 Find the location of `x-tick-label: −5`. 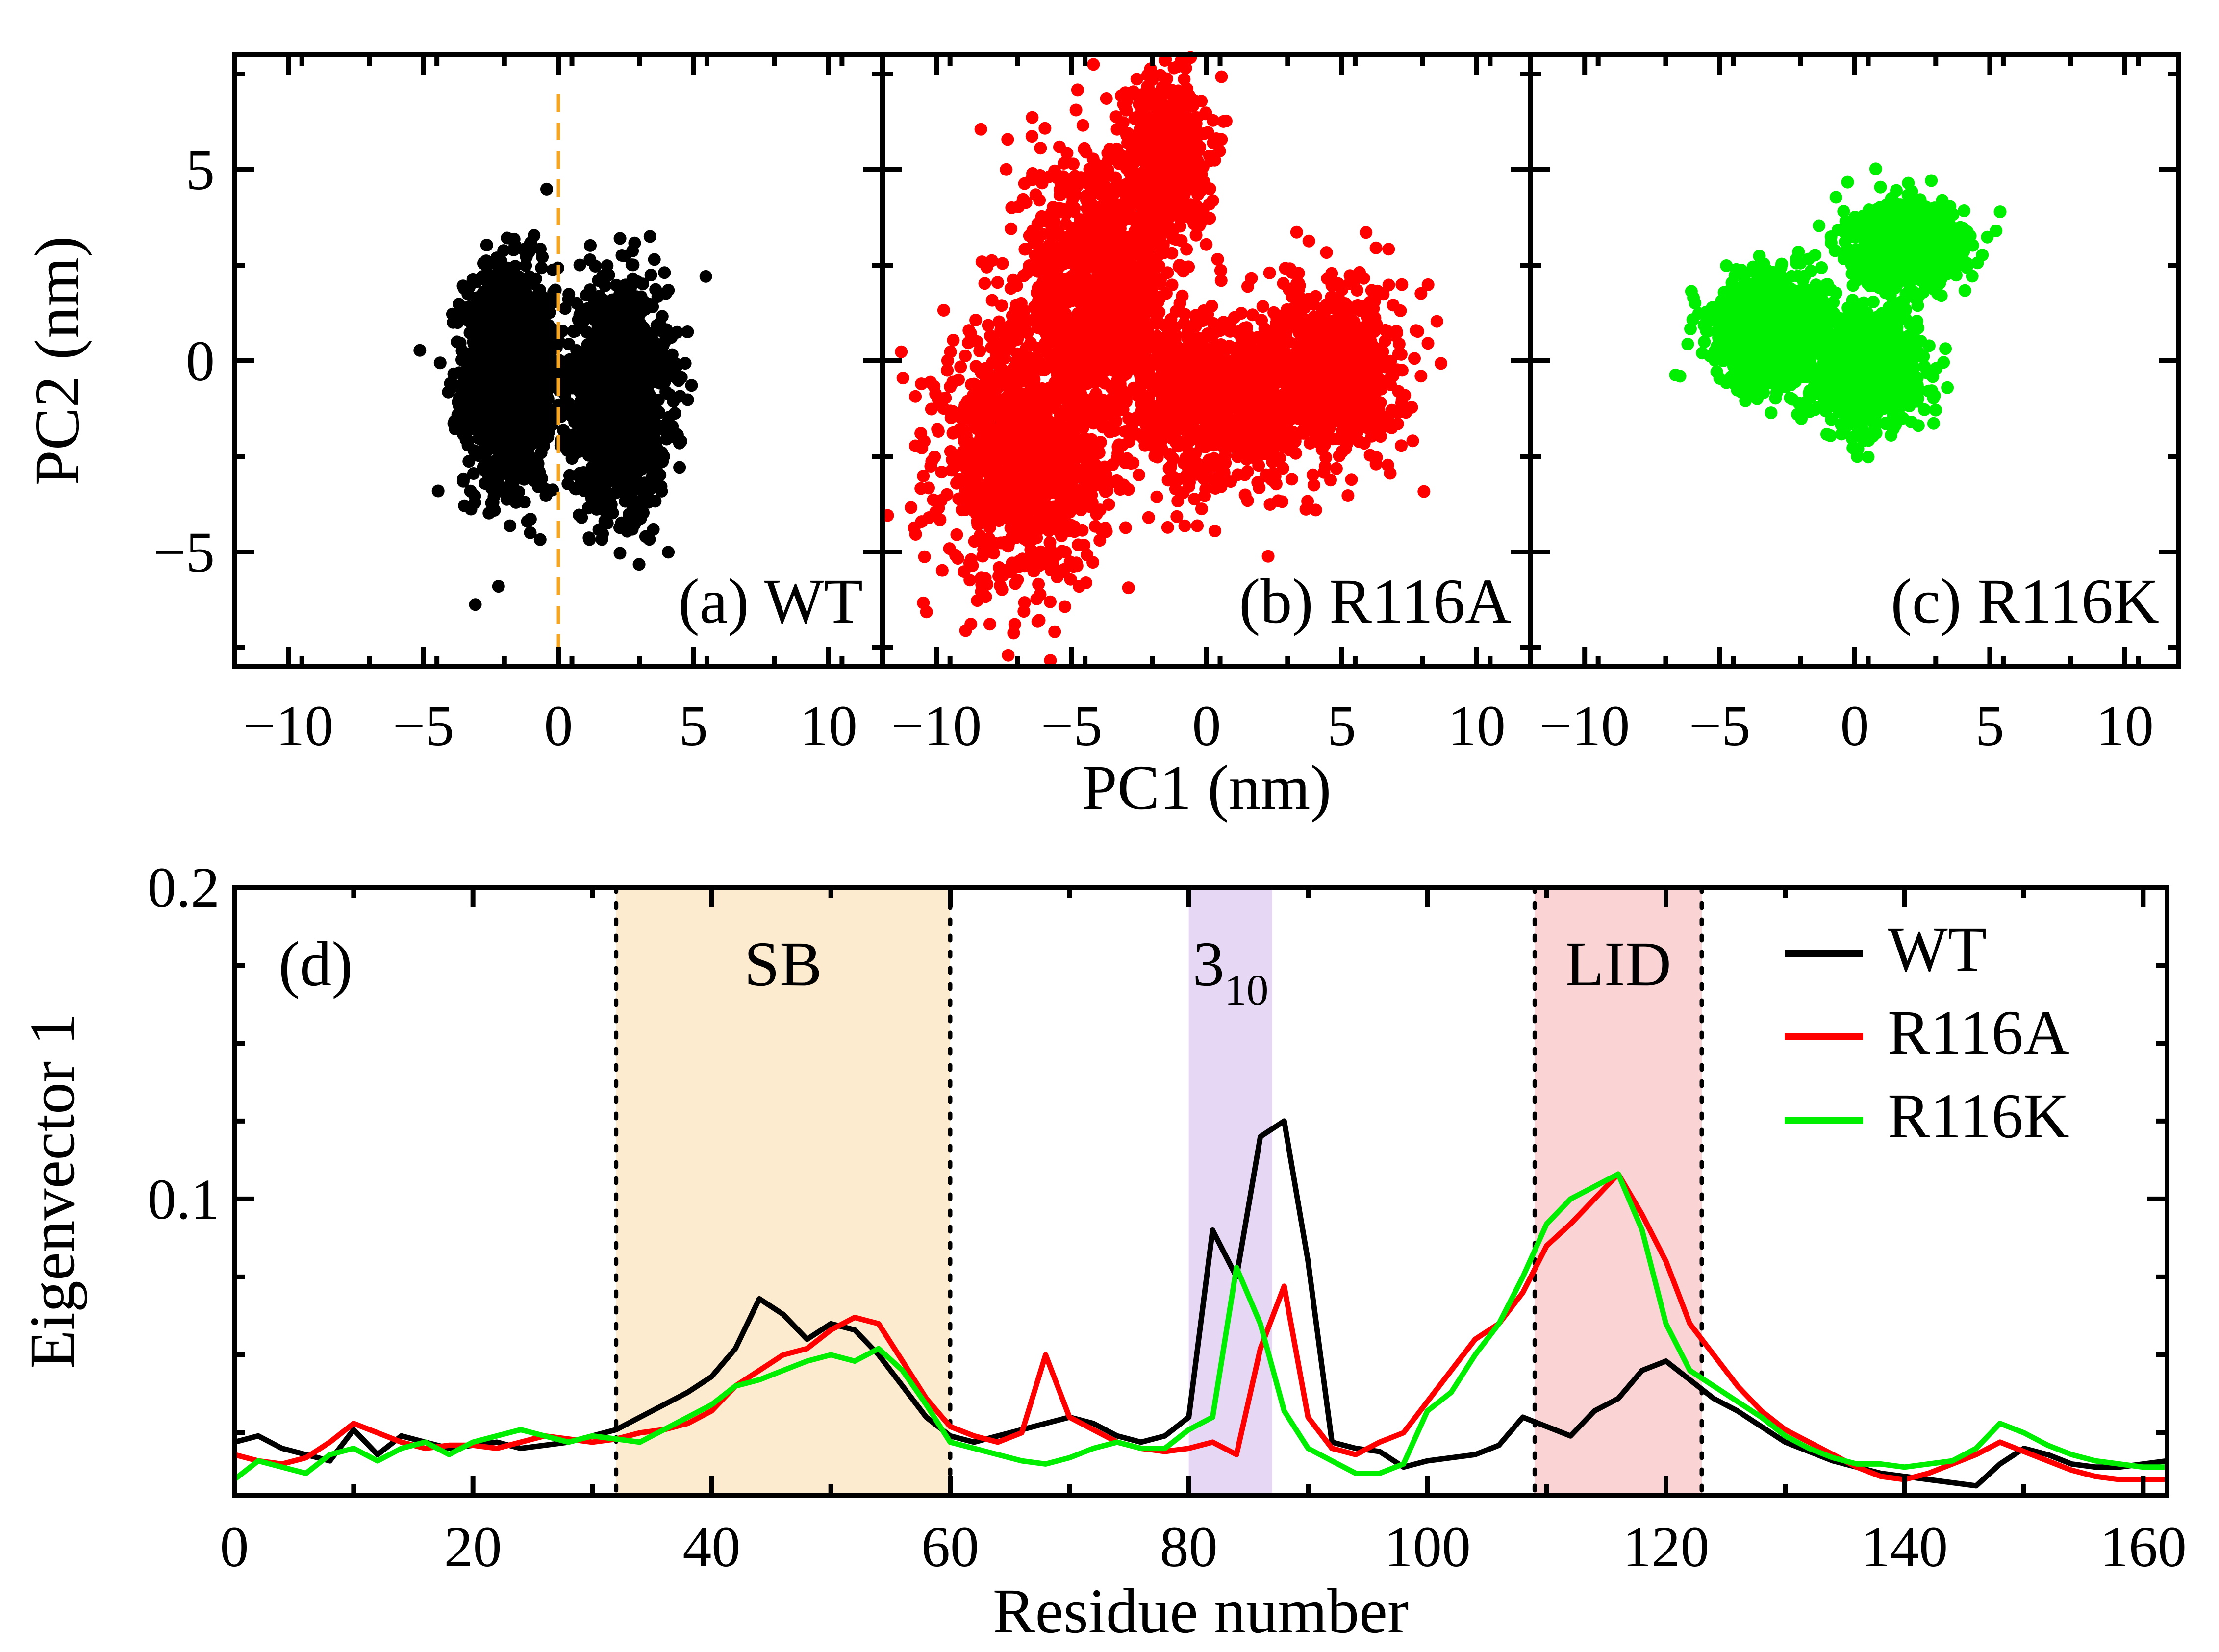

x-tick-label: −5 is located at coordinates (423, 726).